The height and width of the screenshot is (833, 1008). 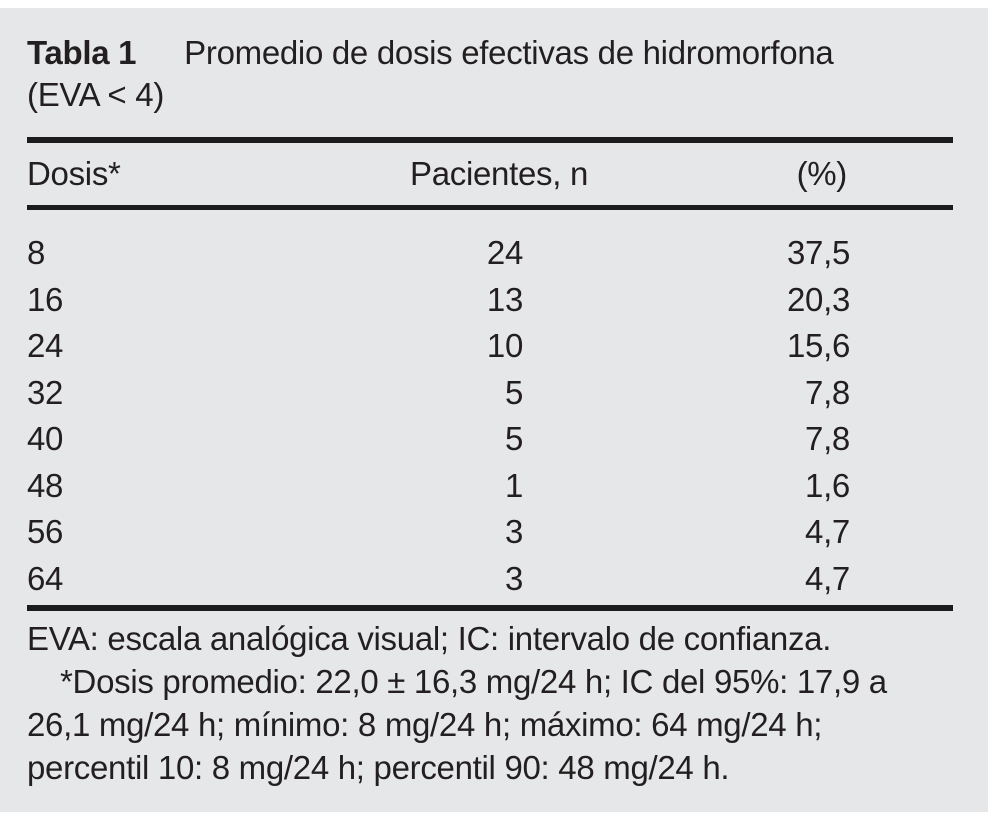 I want to click on table-row: 56 3 4,7, so click(x=490, y=532).